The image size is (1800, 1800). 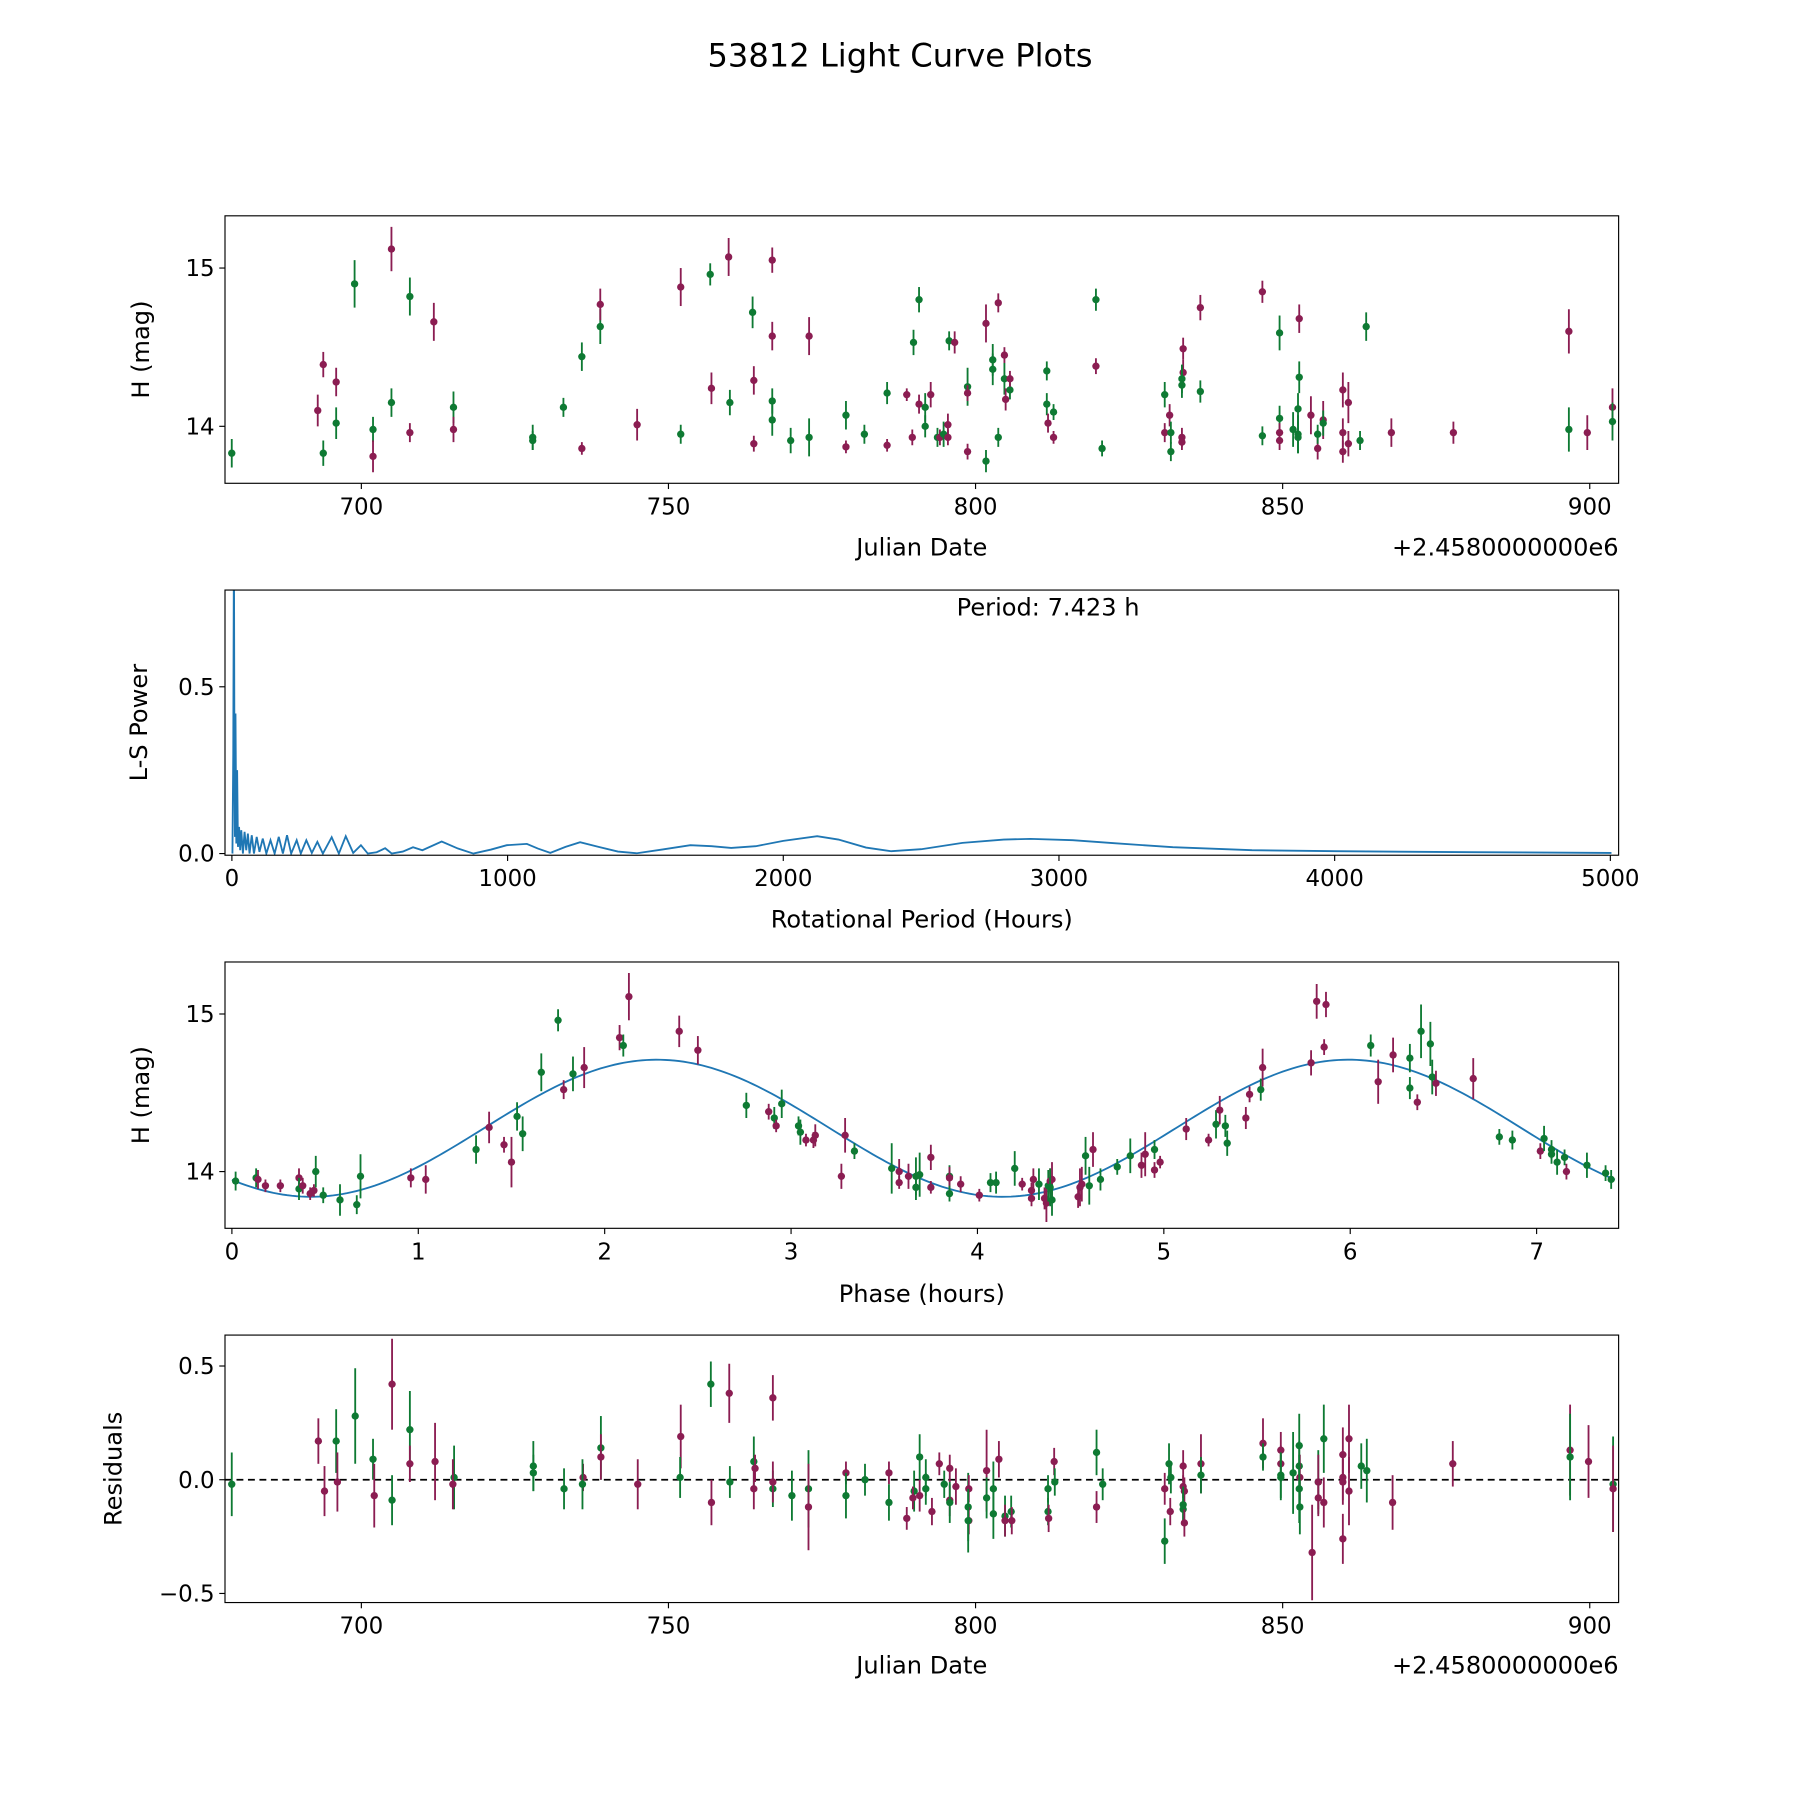 I want to click on x-axis-label: Julian Date, so click(x=920, y=548).